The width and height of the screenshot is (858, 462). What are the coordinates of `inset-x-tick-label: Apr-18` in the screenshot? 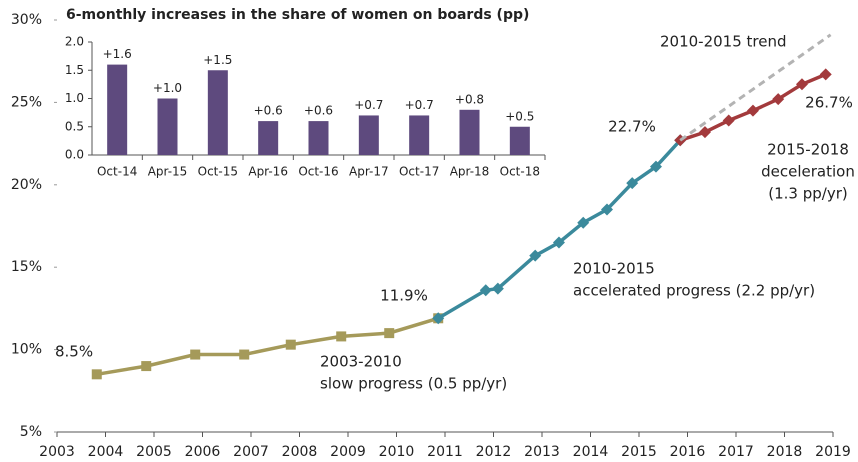 It's located at (470, 172).